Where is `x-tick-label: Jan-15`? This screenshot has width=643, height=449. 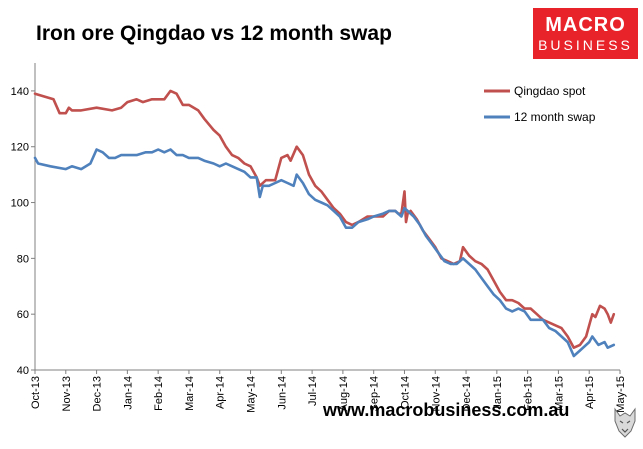
x-tick-label: Jan-15 is located at coordinates (498, 393).